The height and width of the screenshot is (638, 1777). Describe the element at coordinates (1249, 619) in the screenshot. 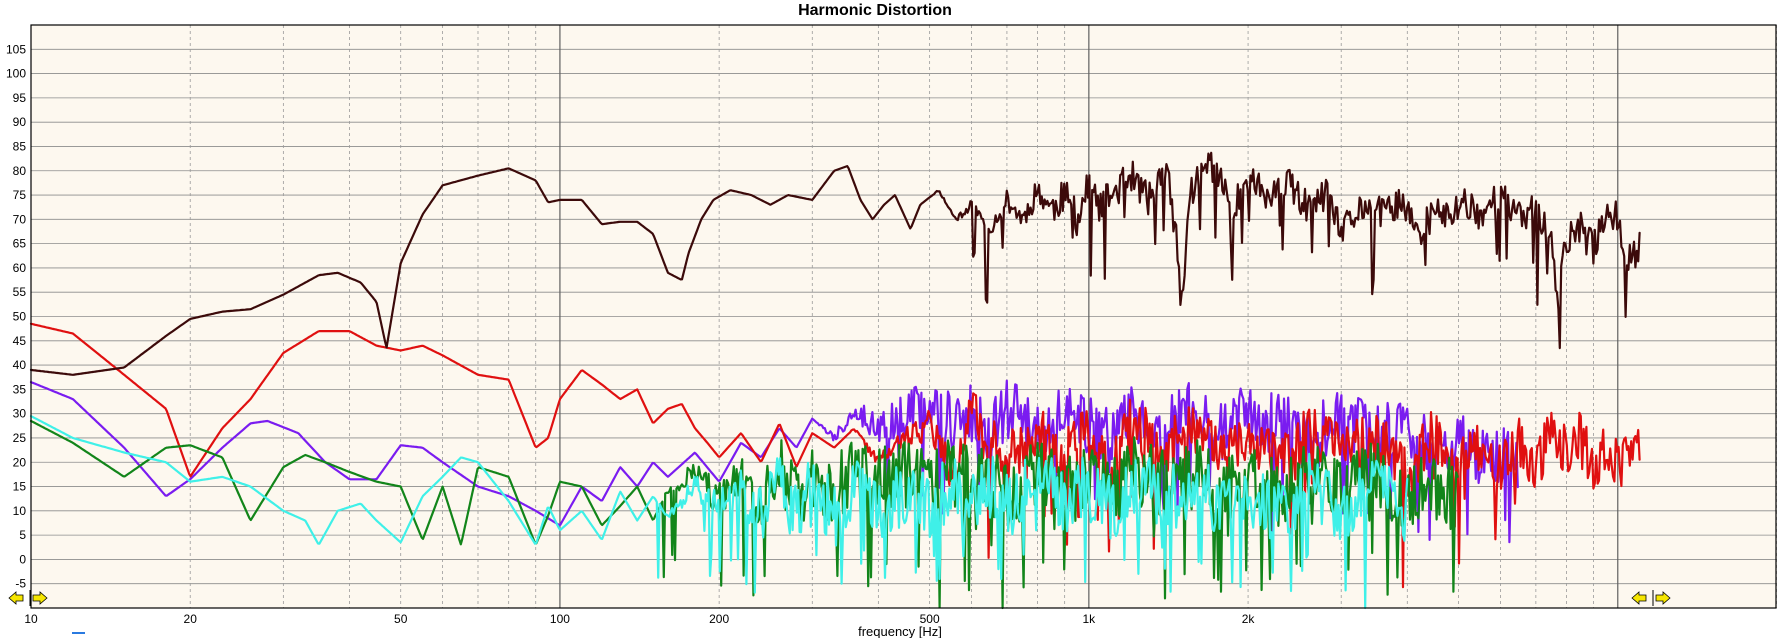

I see `x-tick-label: 2k` at that location.